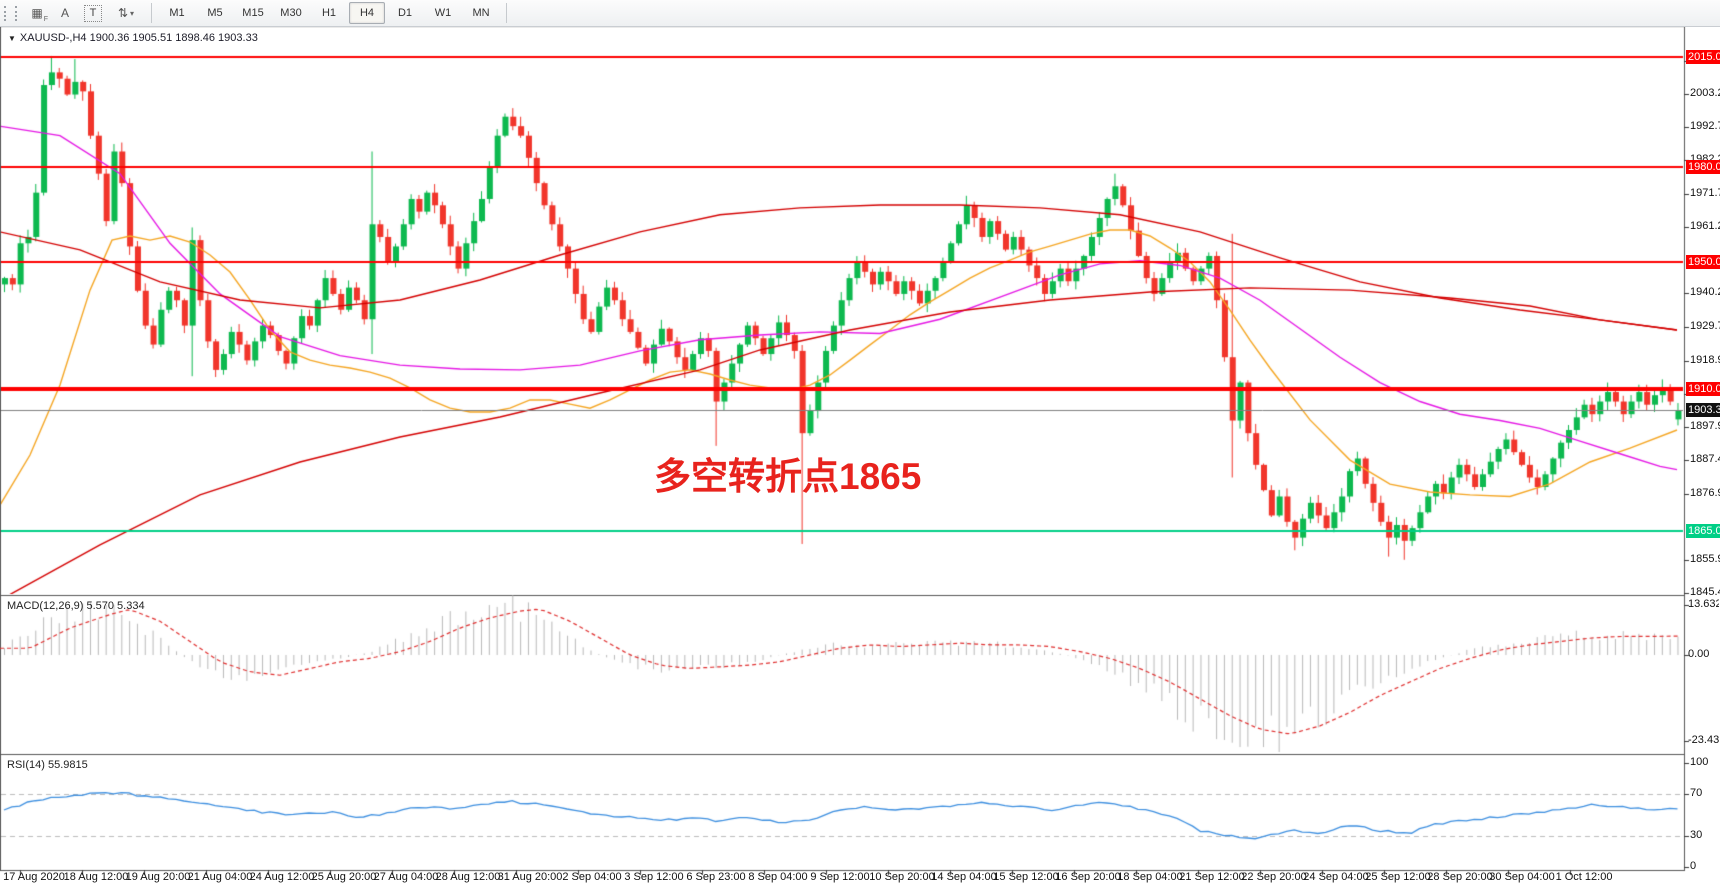 This screenshot has height=895, width=1720. What do you see at coordinates (1705, 592) in the screenshot?
I see `price-axis-tick: 1845.40` at bounding box center [1705, 592].